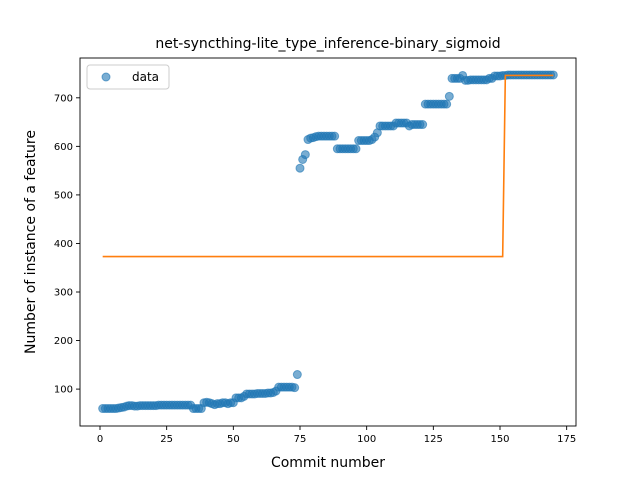 The image size is (640, 480). Describe the element at coordinates (63, 341) in the screenshot. I see `y-tick-label: 200` at that location.